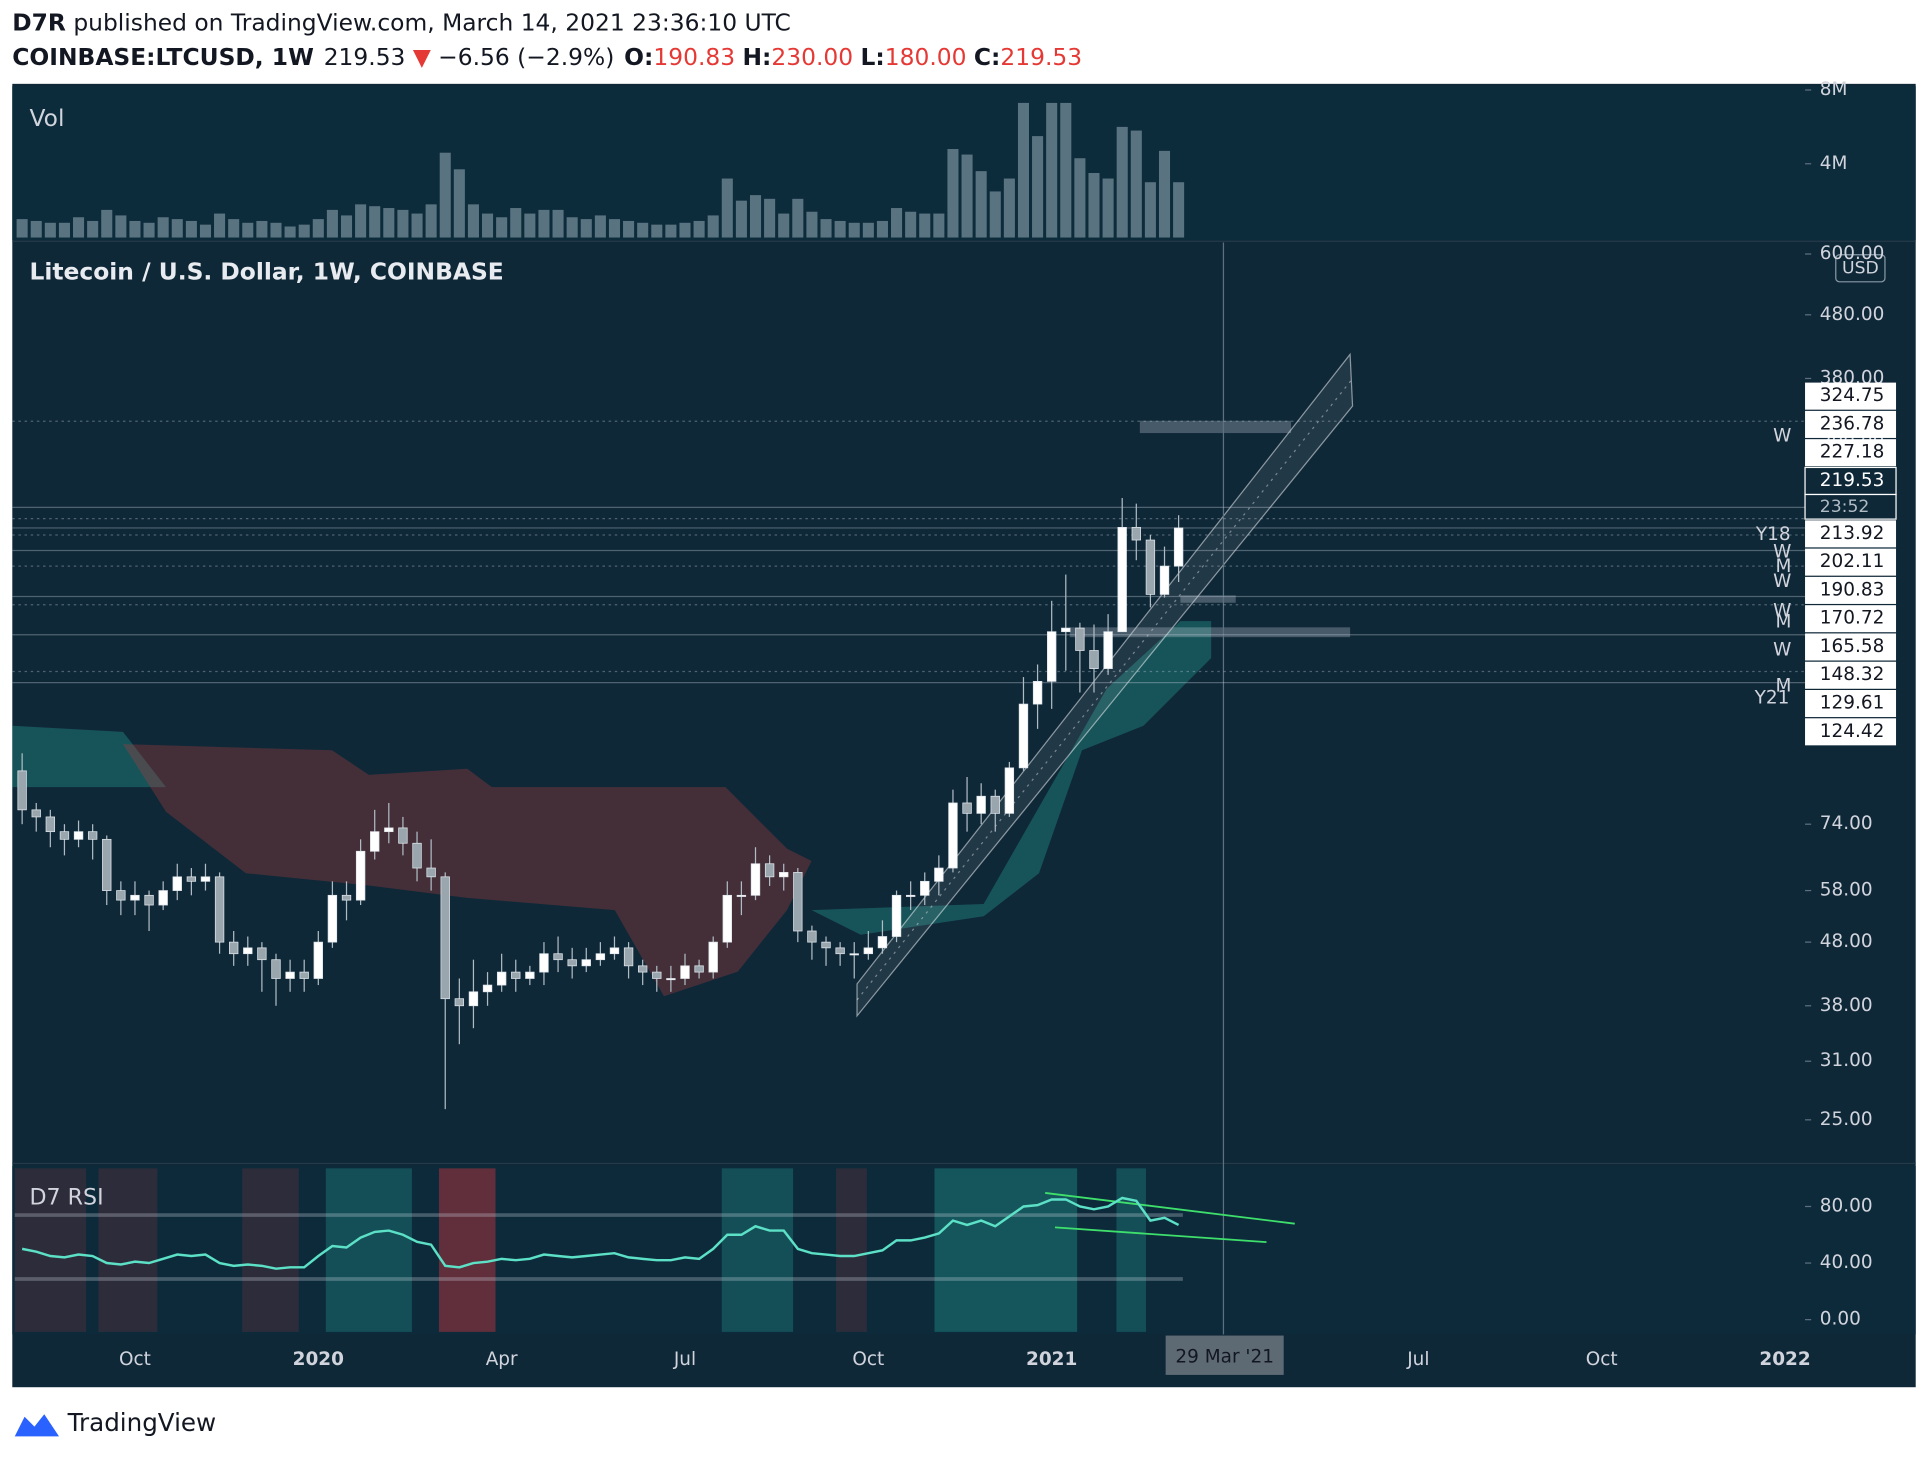 This screenshot has height=1460, width=1928. I want to click on price-label: 129.61, so click(1852, 703).